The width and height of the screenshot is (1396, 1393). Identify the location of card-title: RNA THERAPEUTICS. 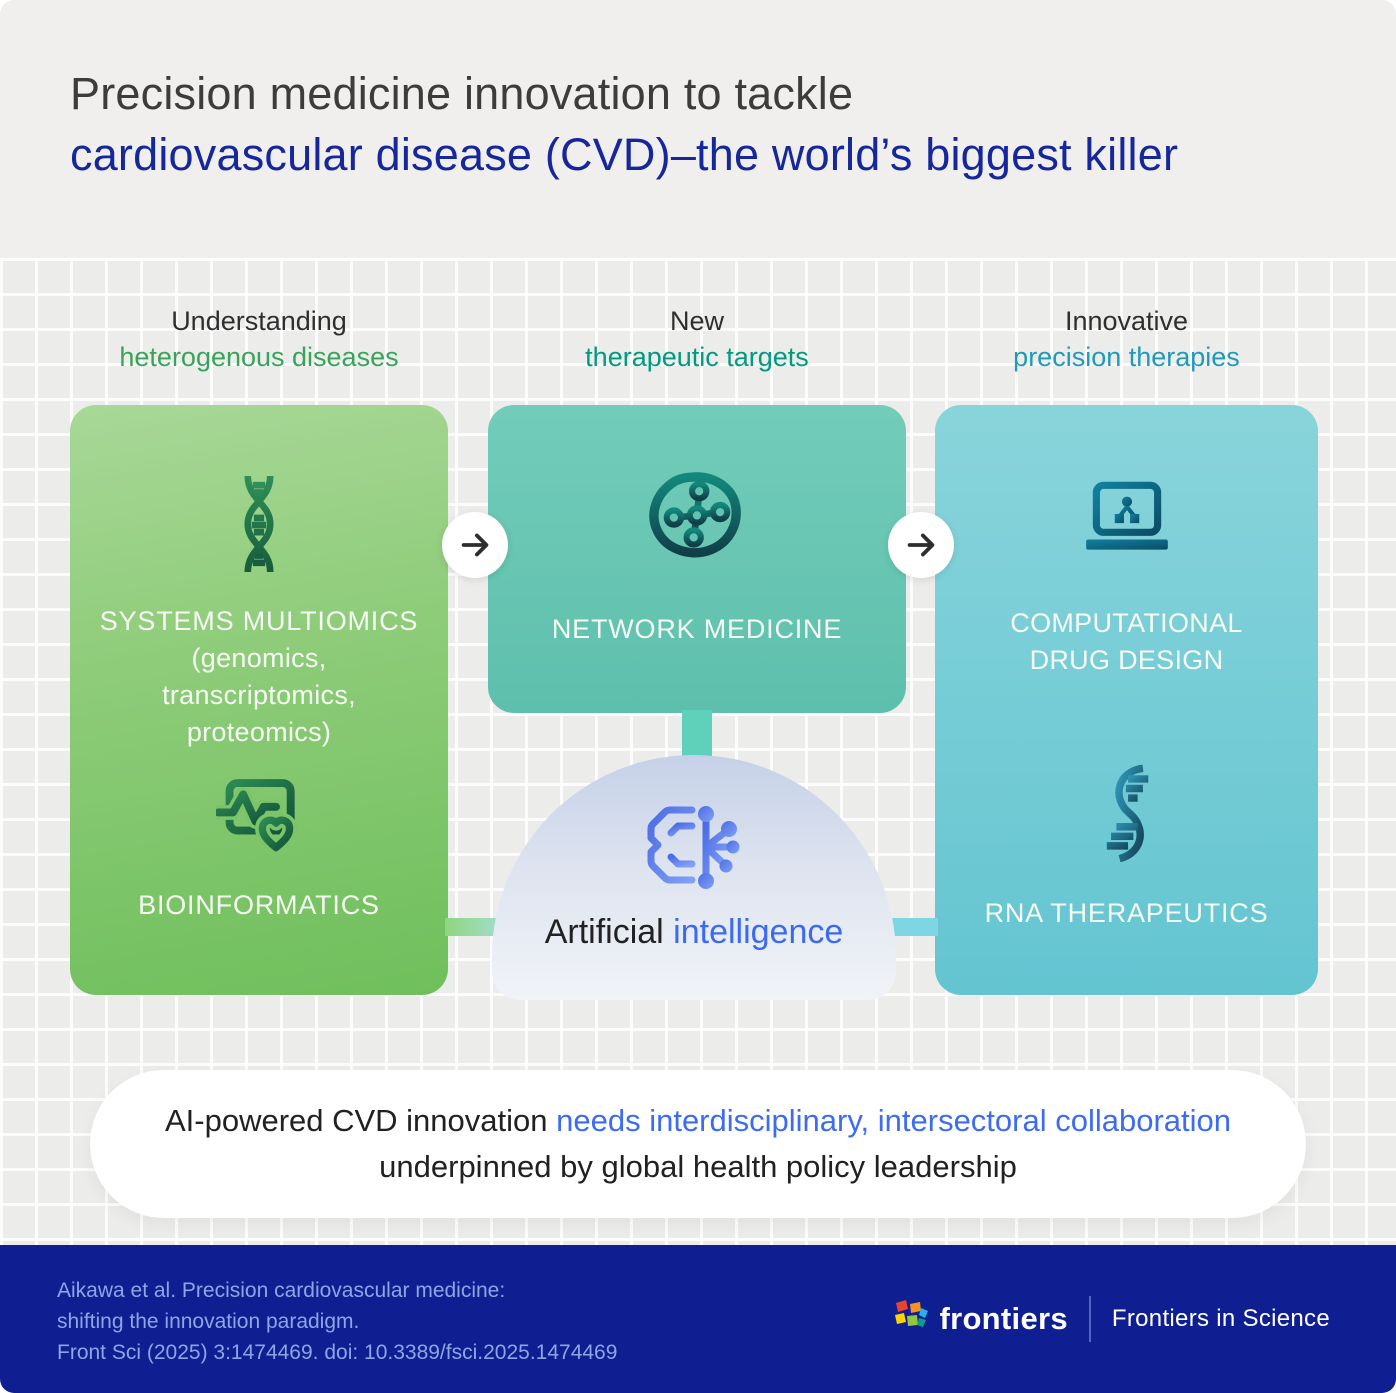
(1126, 913).